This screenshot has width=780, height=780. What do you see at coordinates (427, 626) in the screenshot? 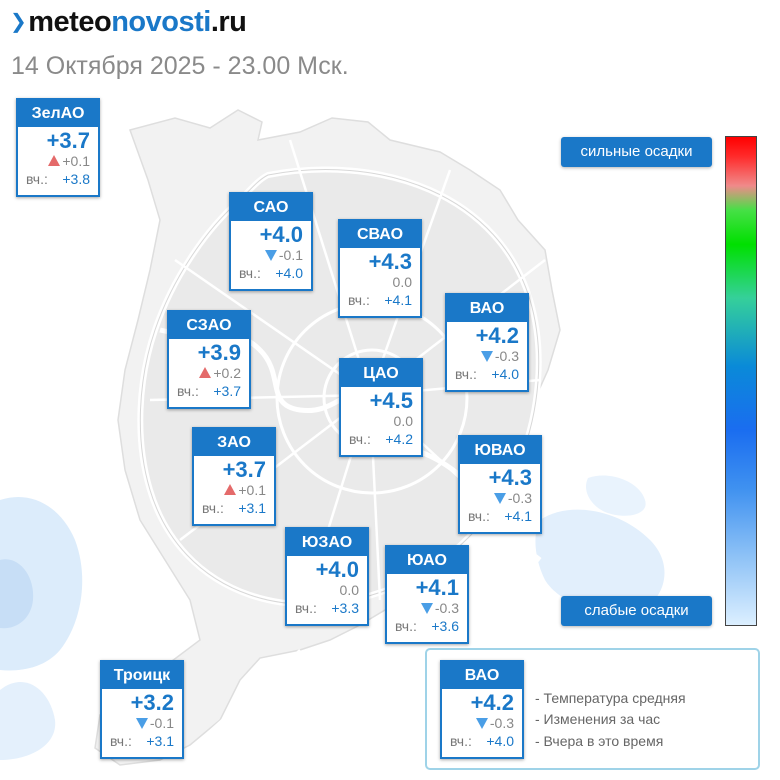
I see `district-yesterday: вч.: +3.6` at bounding box center [427, 626].